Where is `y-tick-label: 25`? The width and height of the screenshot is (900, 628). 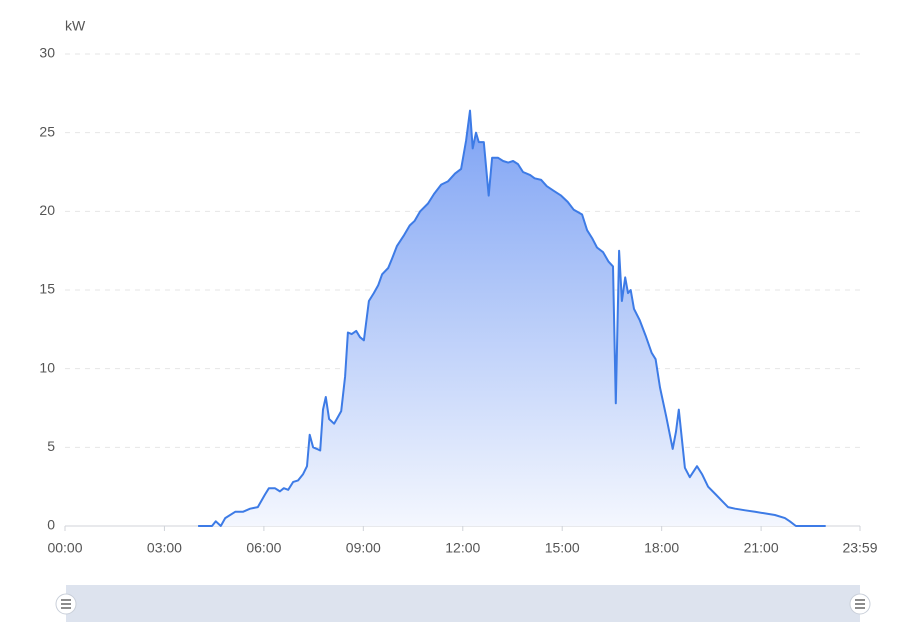 y-tick-label: 25 is located at coordinates (47, 131).